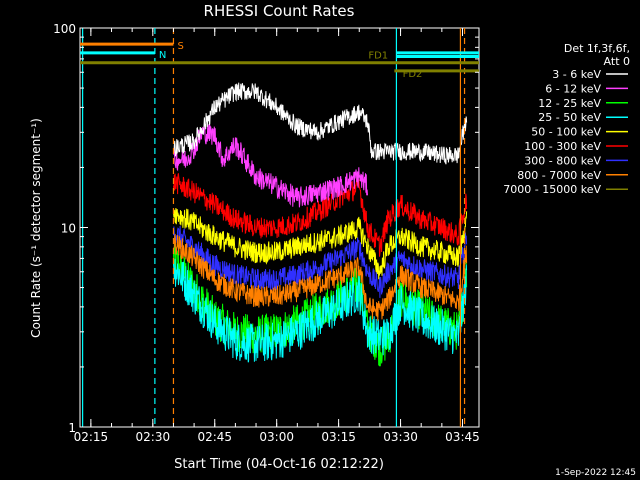 The width and height of the screenshot is (640, 480). I want to click on legend-label-1: 3 - 6 keV, so click(576, 74).